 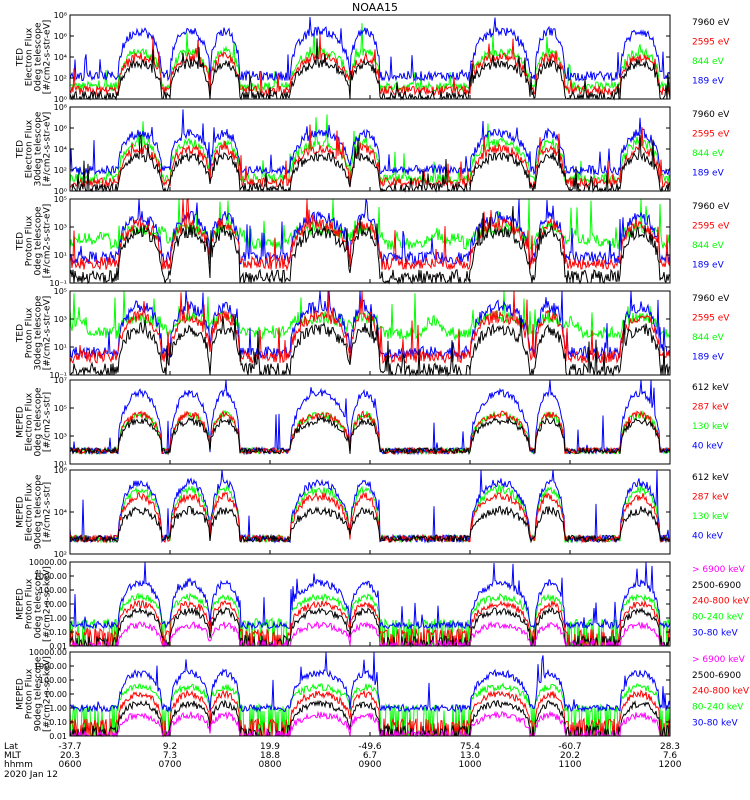 I want to click on x-tick-lat: 28.3, so click(x=670, y=747).